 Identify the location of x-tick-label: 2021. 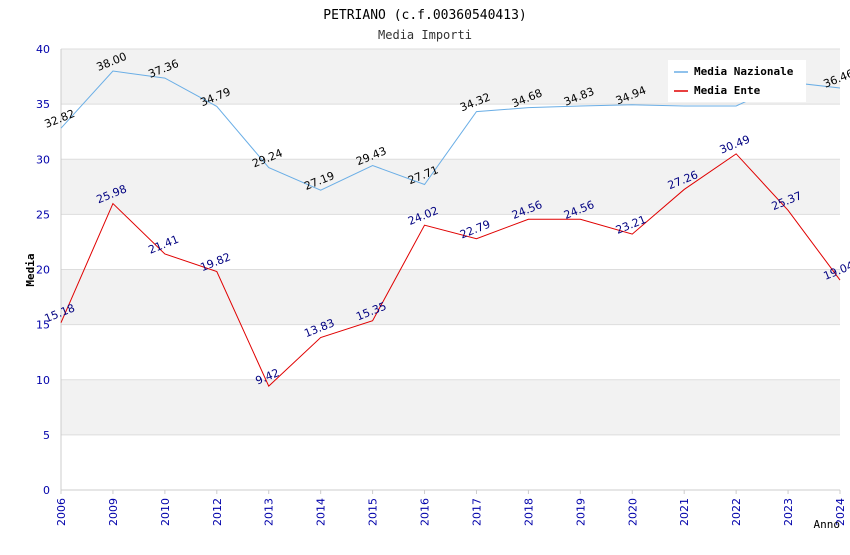
(684, 512).